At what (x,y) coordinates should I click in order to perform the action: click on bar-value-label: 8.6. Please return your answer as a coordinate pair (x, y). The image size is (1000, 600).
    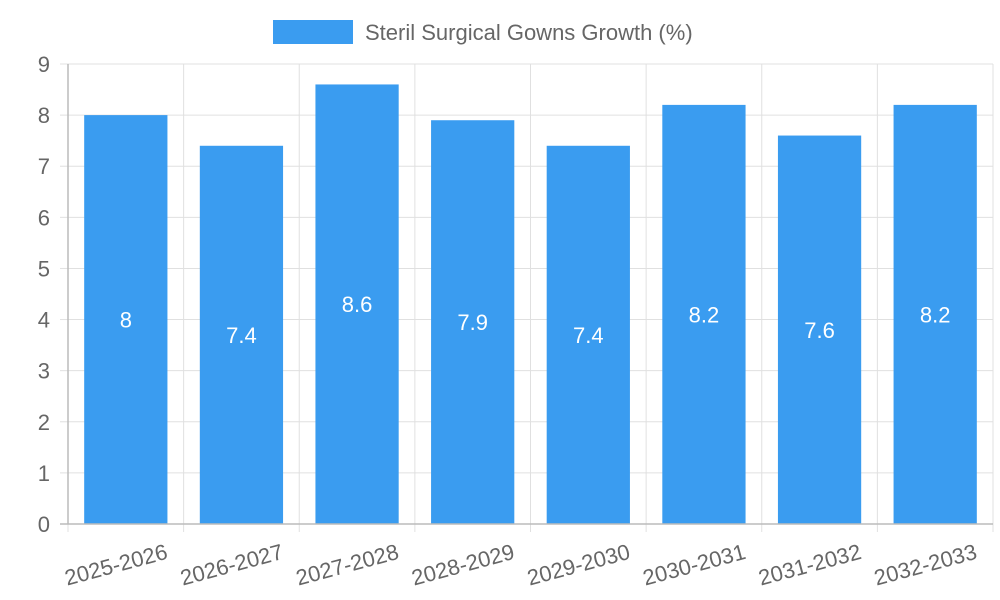
    Looking at the image, I should click on (357, 304).